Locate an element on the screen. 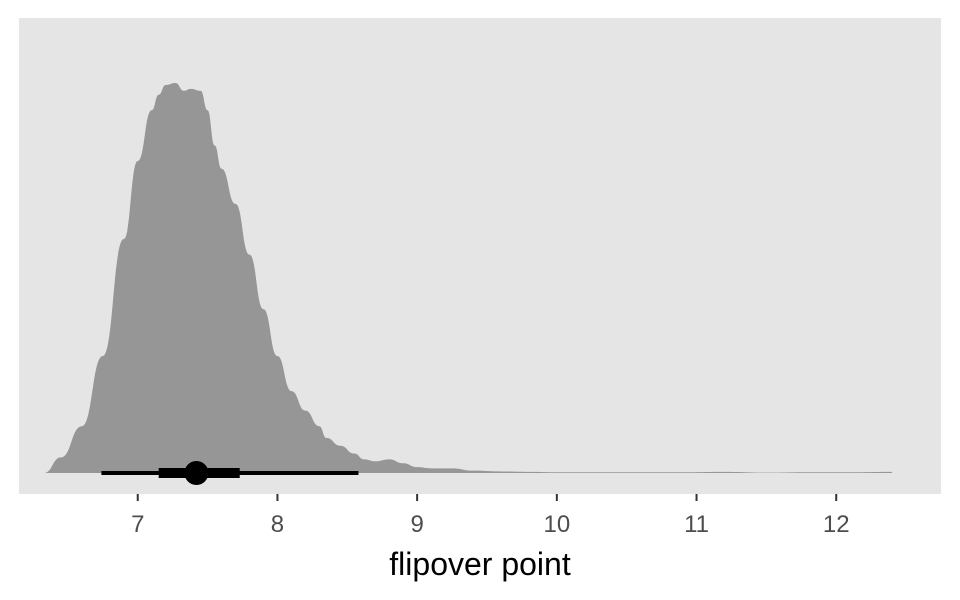 The height and width of the screenshot is (600, 960). x-tick-label: 12 is located at coordinates (836, 524).